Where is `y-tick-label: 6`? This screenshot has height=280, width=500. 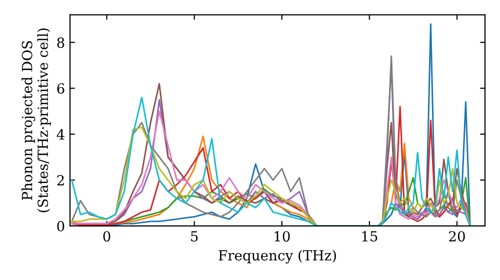
y-tick-label: 6 is located at coordinates (60, 88).